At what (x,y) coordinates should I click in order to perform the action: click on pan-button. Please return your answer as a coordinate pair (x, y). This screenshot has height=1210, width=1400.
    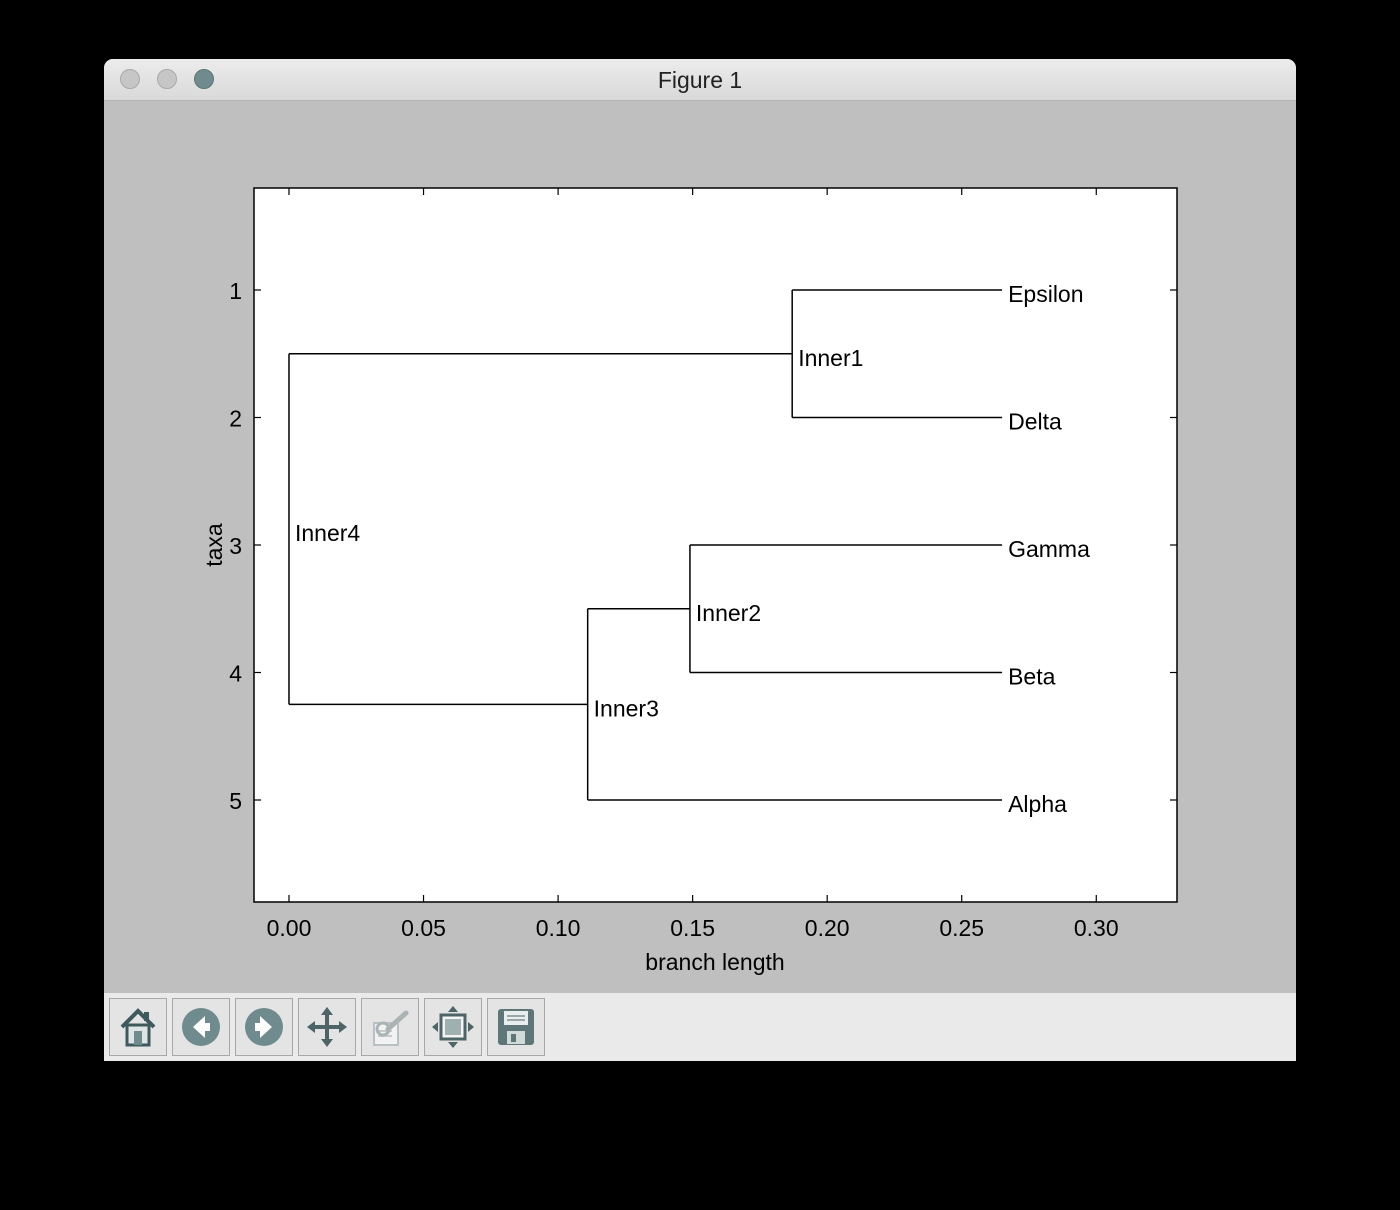
    Looking at the image, I should click on (327, 1027).